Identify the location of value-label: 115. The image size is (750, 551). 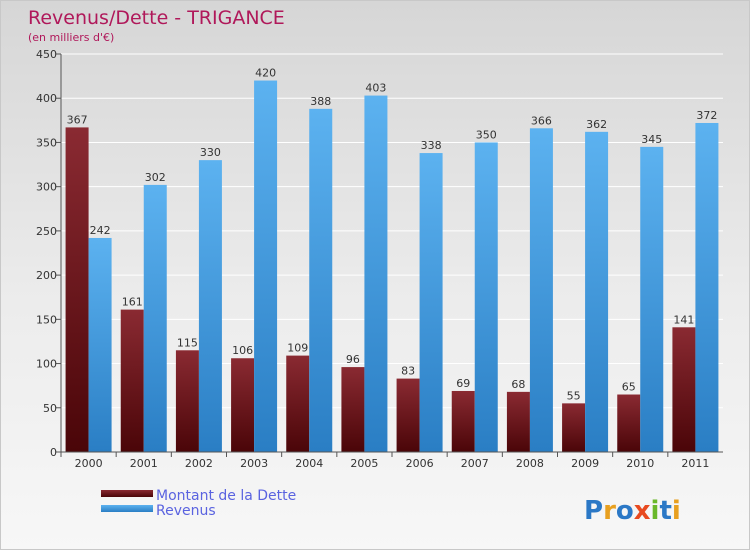
(187, 342).